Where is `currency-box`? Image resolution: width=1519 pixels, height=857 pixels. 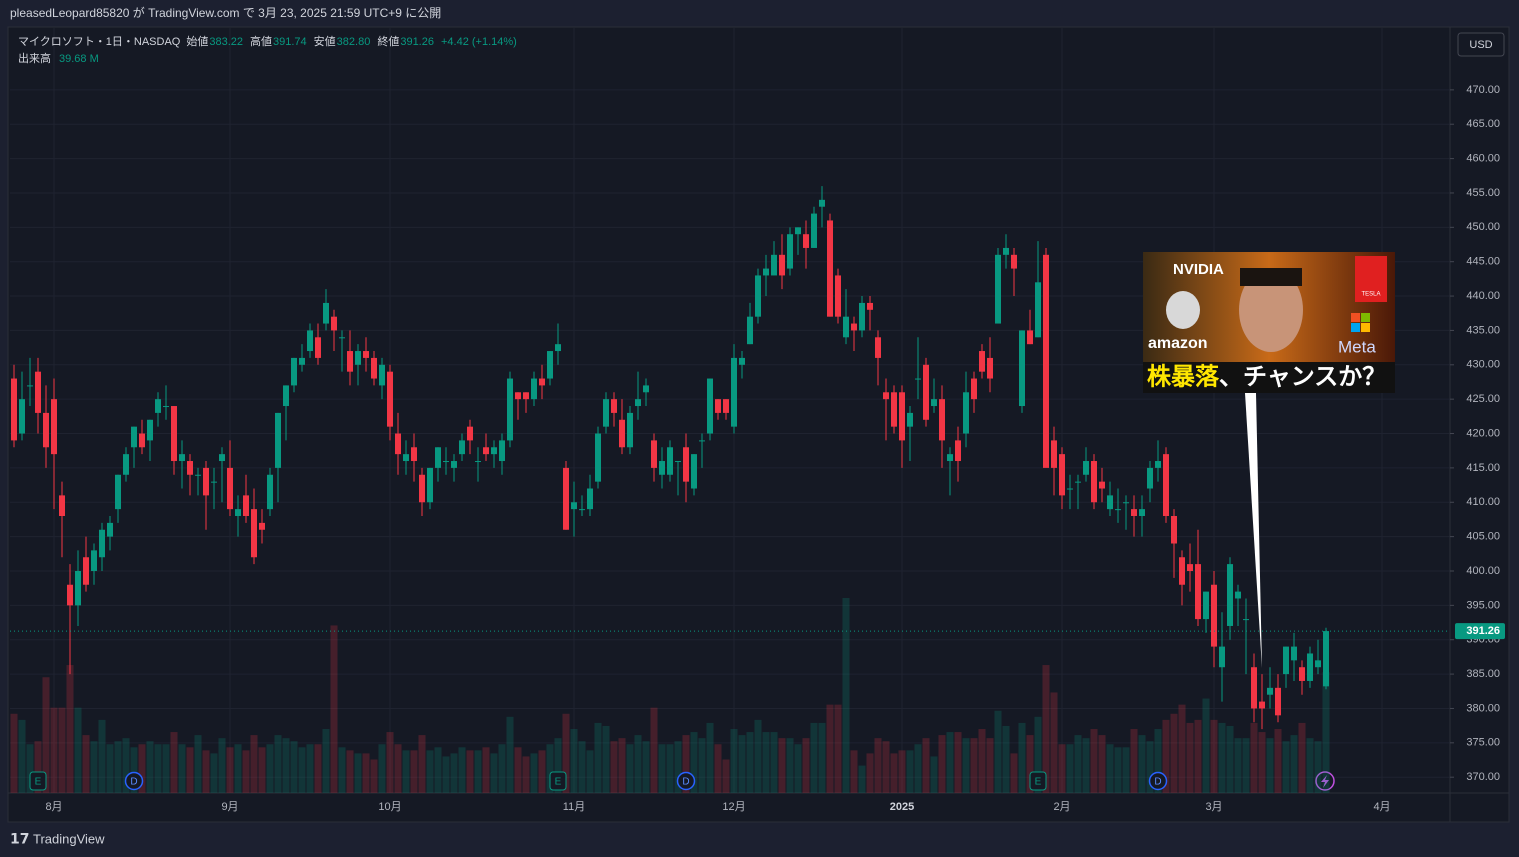 currency-box is located at coordinates (1481, 44).